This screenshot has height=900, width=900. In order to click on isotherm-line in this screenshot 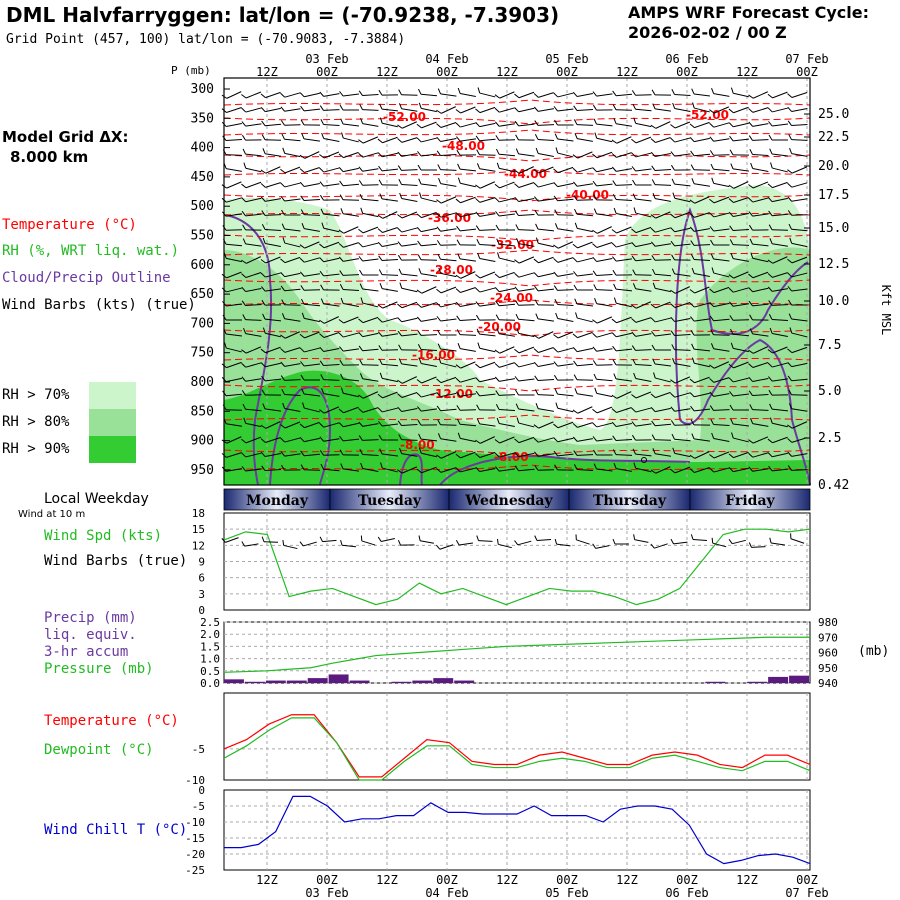, I will do `click(517, 283)`.